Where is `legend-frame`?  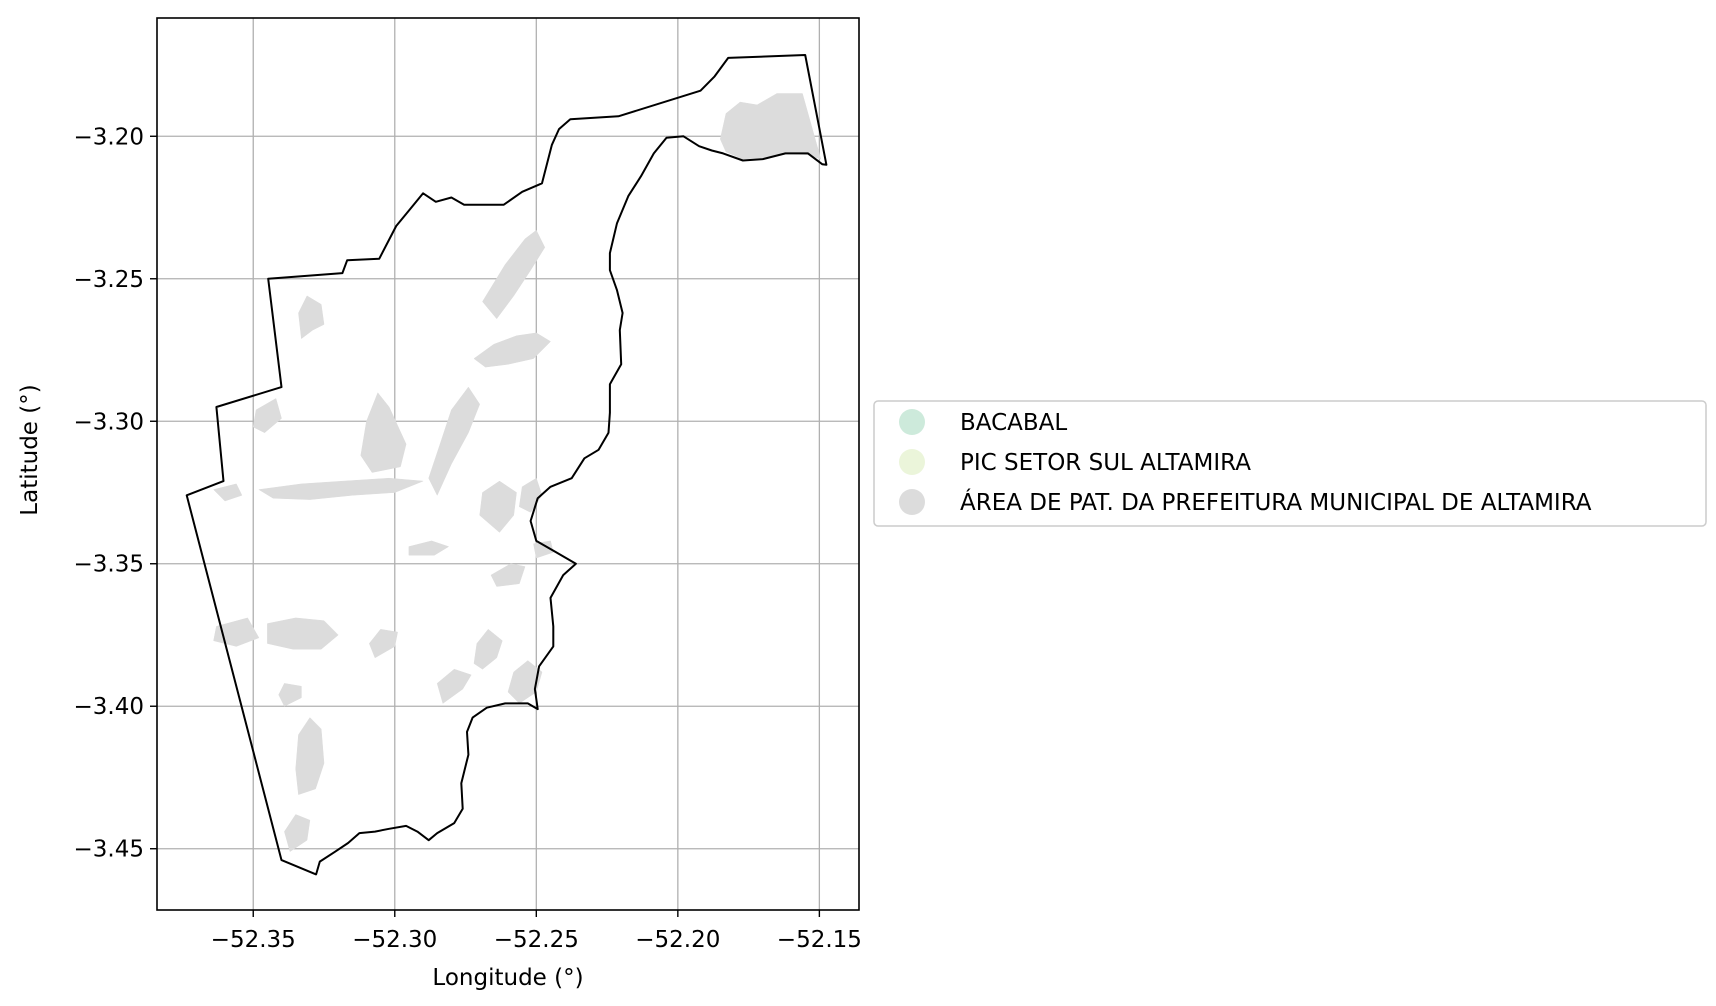 legend-frame is located at coordinates (1290, 463).